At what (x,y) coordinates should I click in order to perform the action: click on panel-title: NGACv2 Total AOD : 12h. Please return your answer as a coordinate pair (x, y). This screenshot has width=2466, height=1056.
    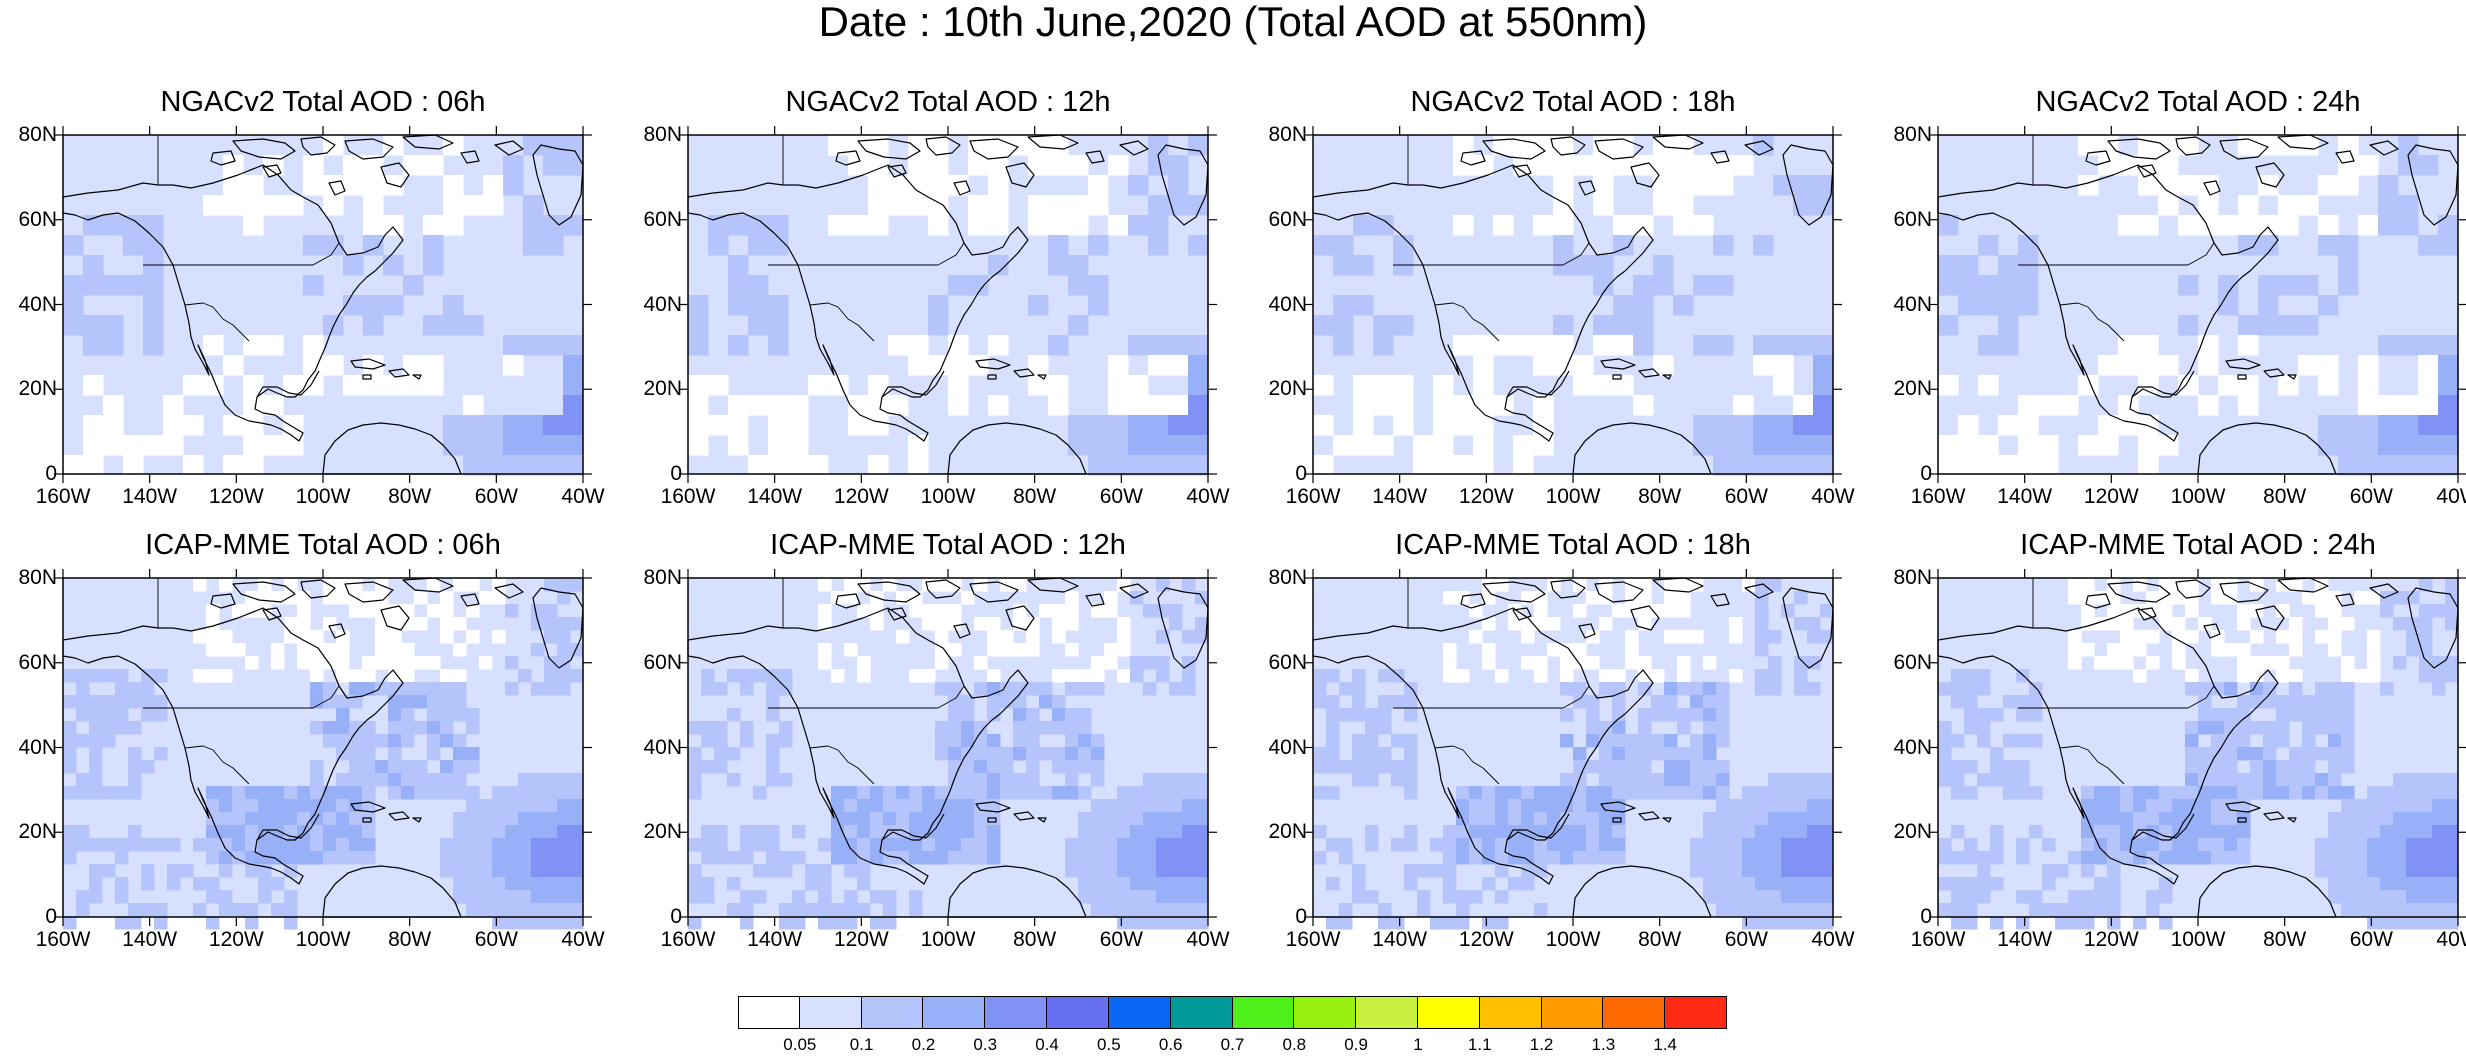
    Looking at the image, I should click on (948, 102).